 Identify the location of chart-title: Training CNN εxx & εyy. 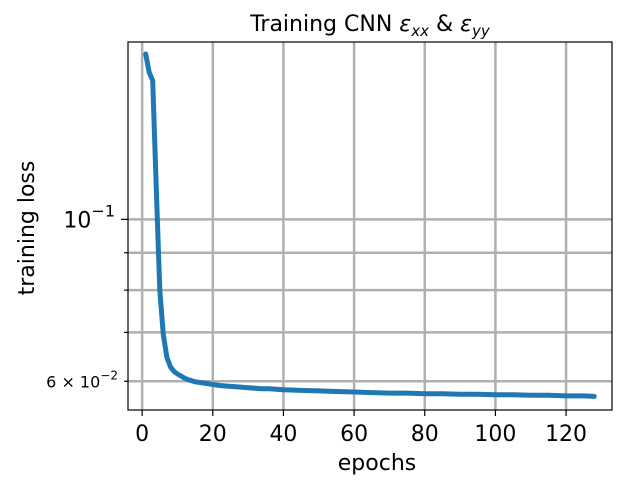
(370, 26).